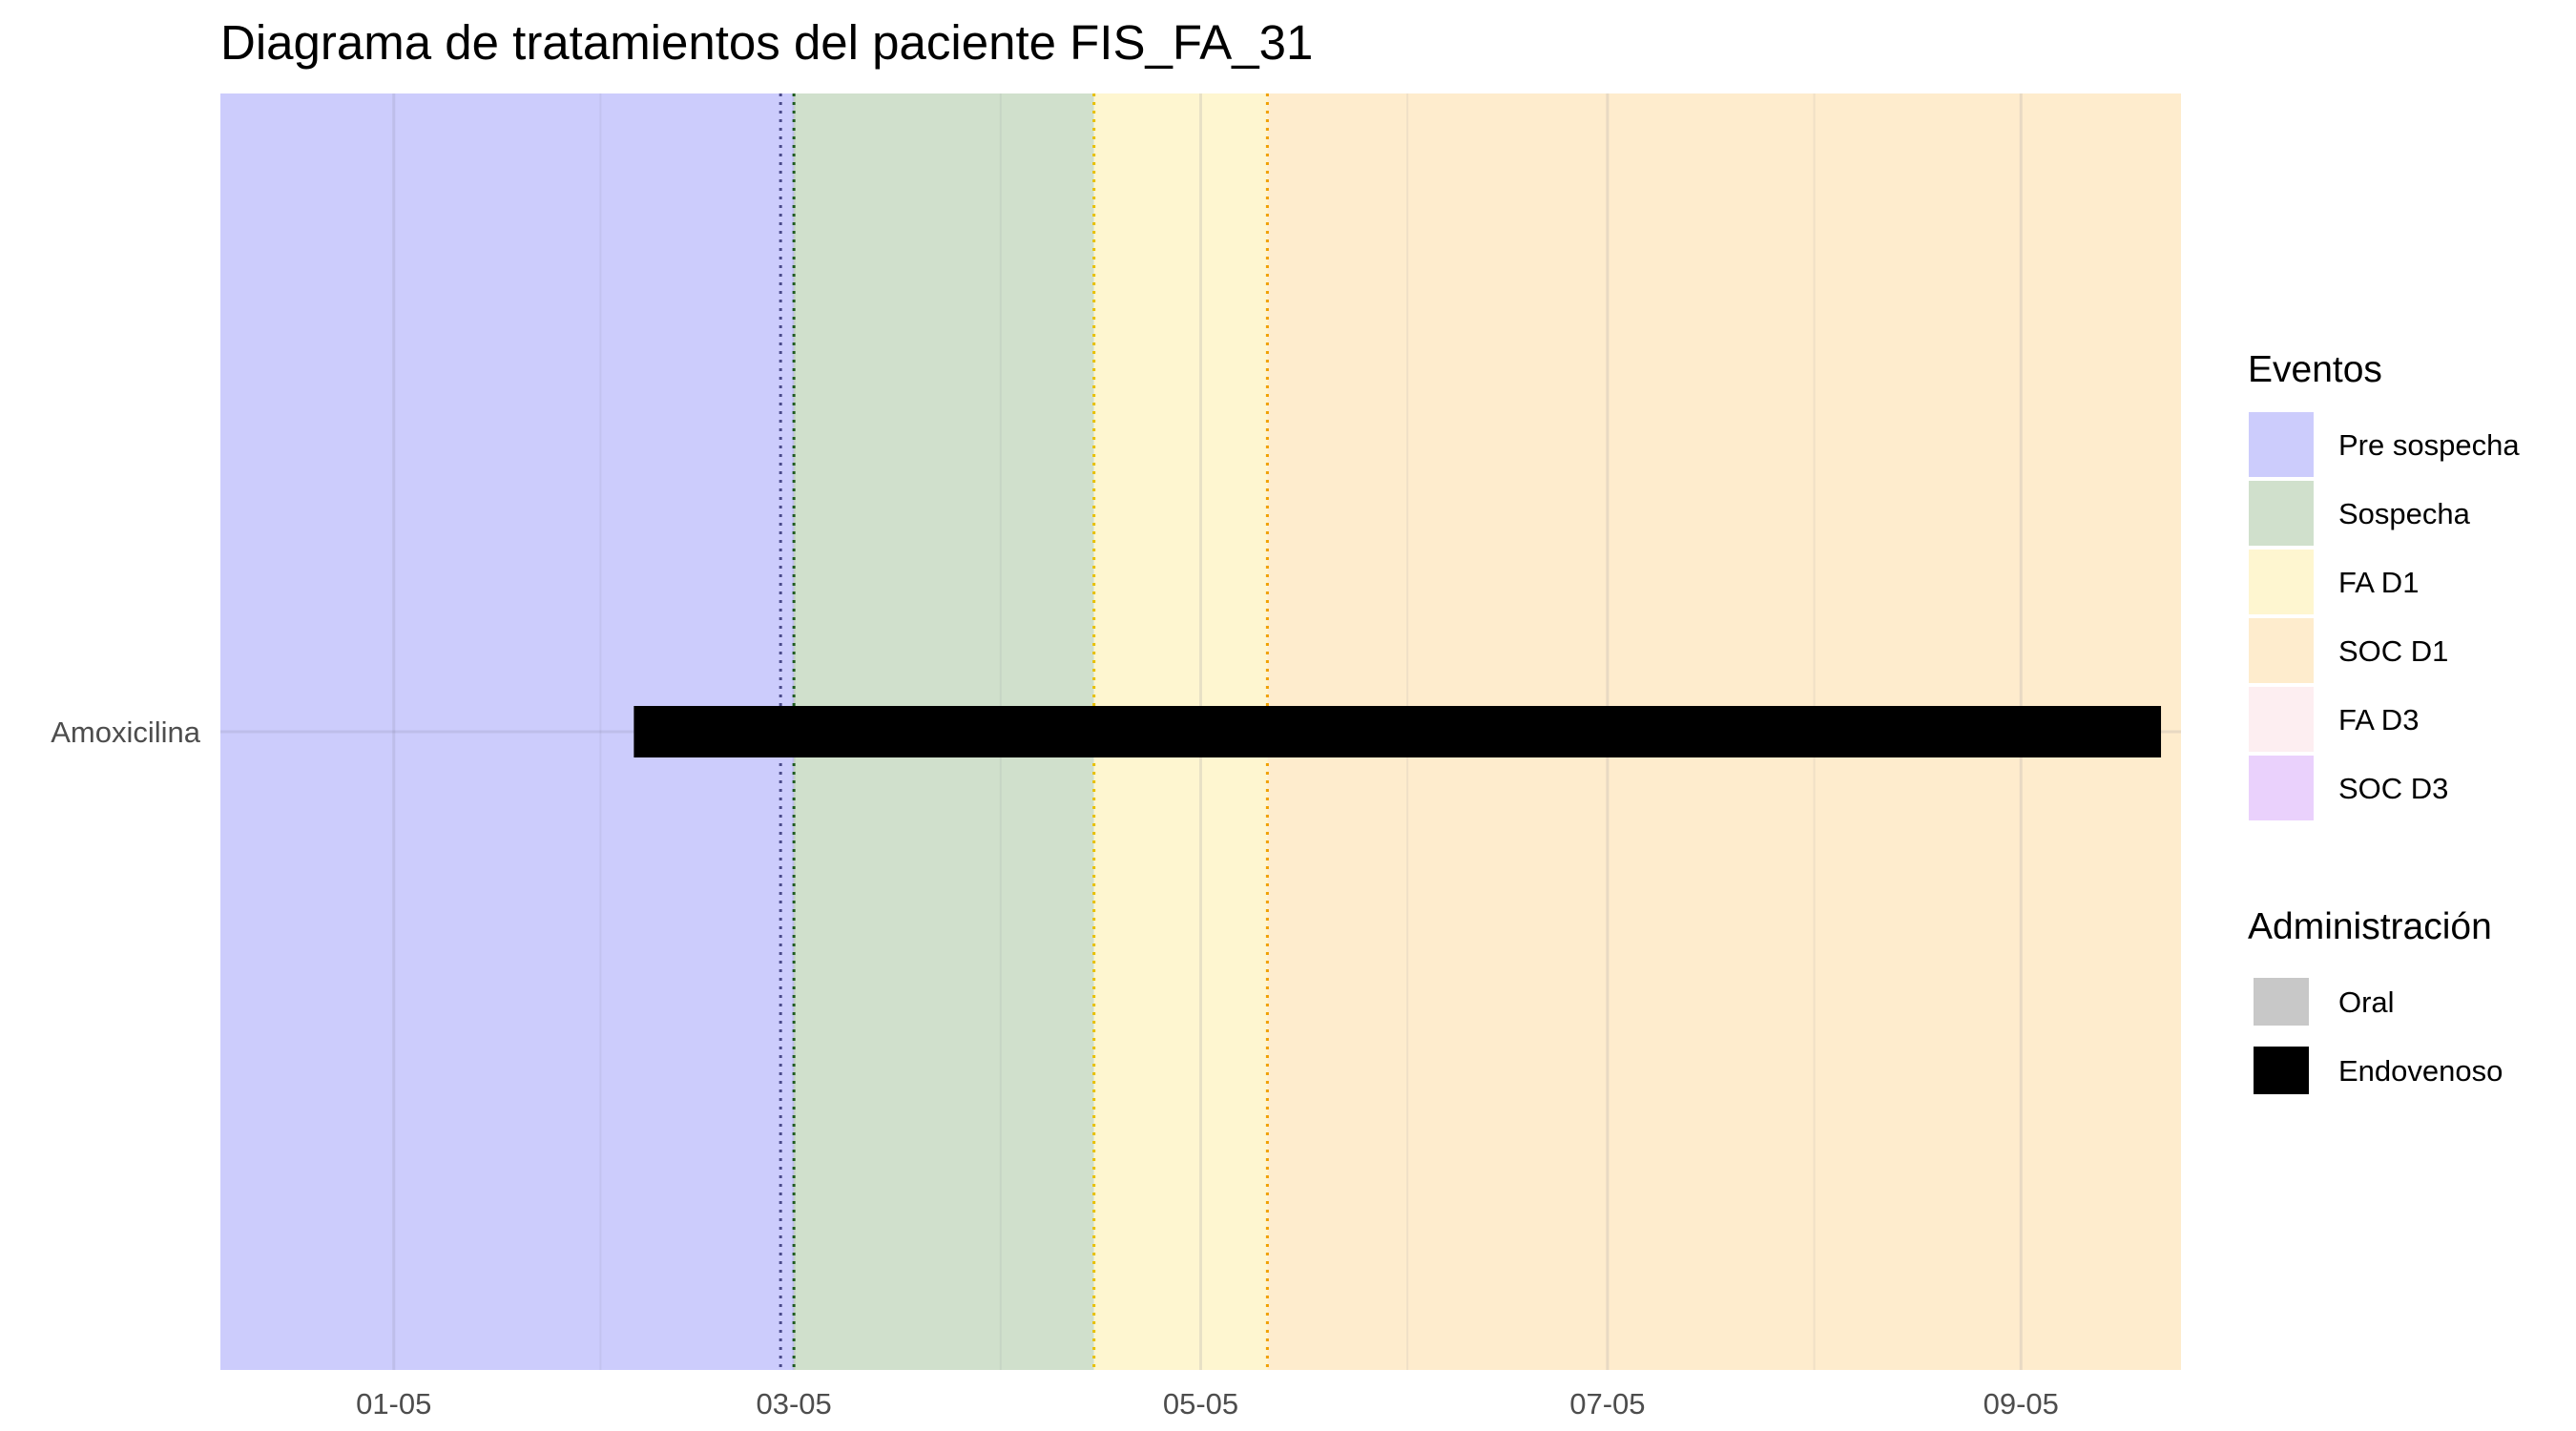 The width and height of the screenshot is (2576, 1431). I want to click on treatment-bars, so click(1398, 731).